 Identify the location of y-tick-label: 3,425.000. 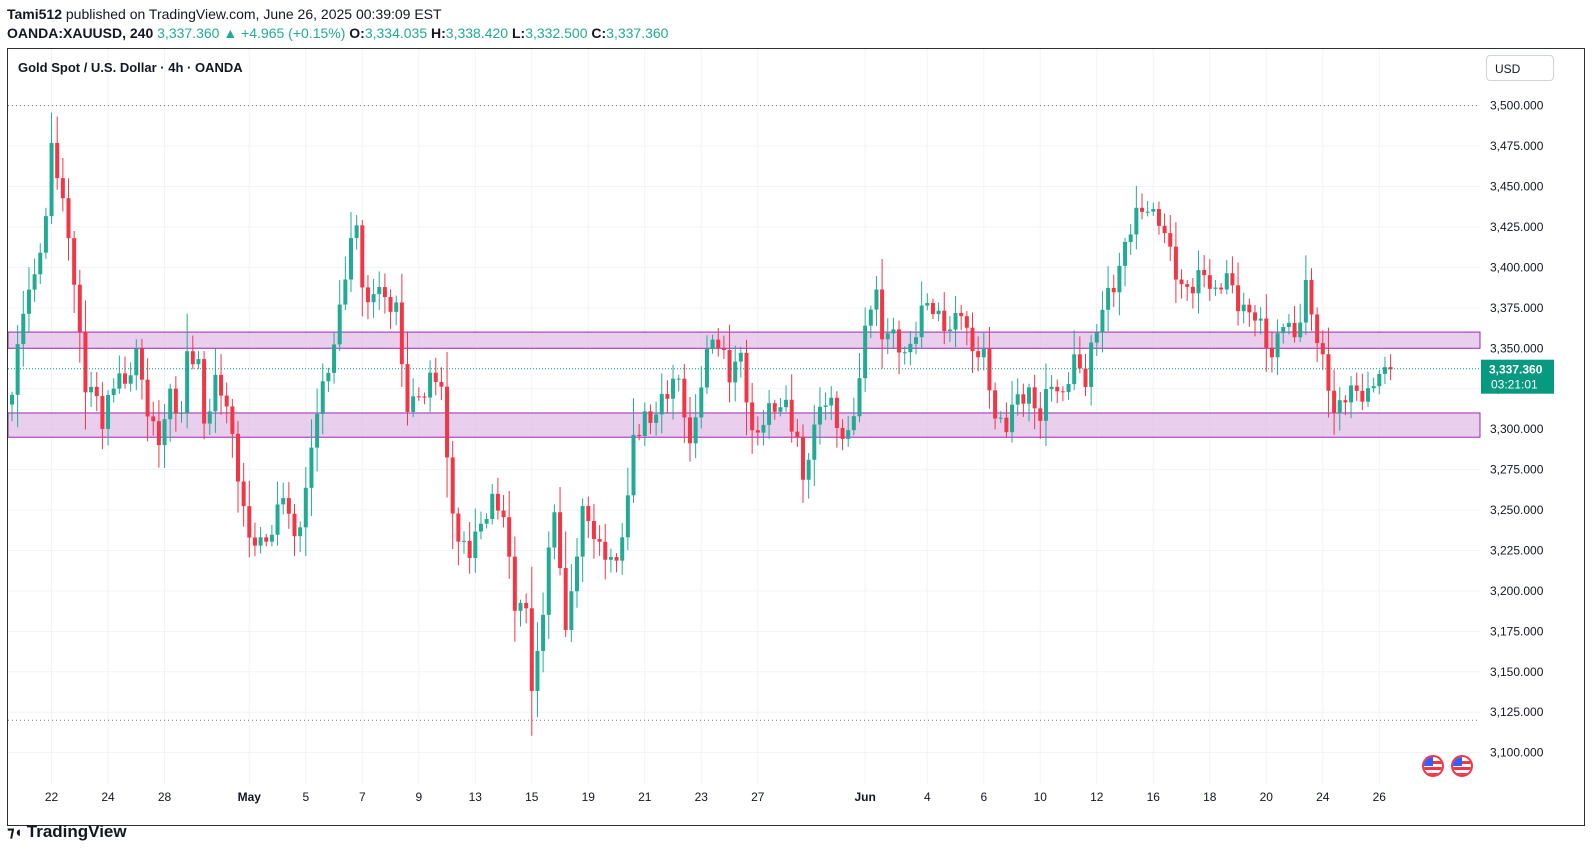
(1517, 227).